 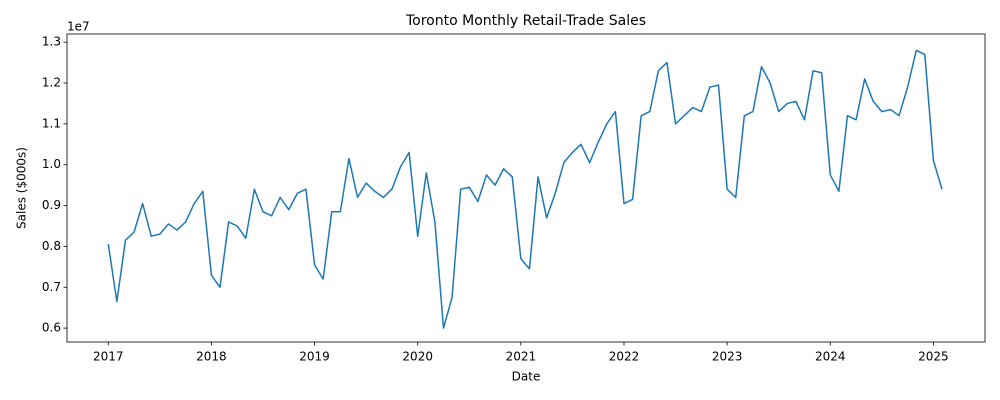 What do you see at coordinates (108, 357) in the screenshot?
I see `x-tick-label: 2017` at bounding box center [108, 357].